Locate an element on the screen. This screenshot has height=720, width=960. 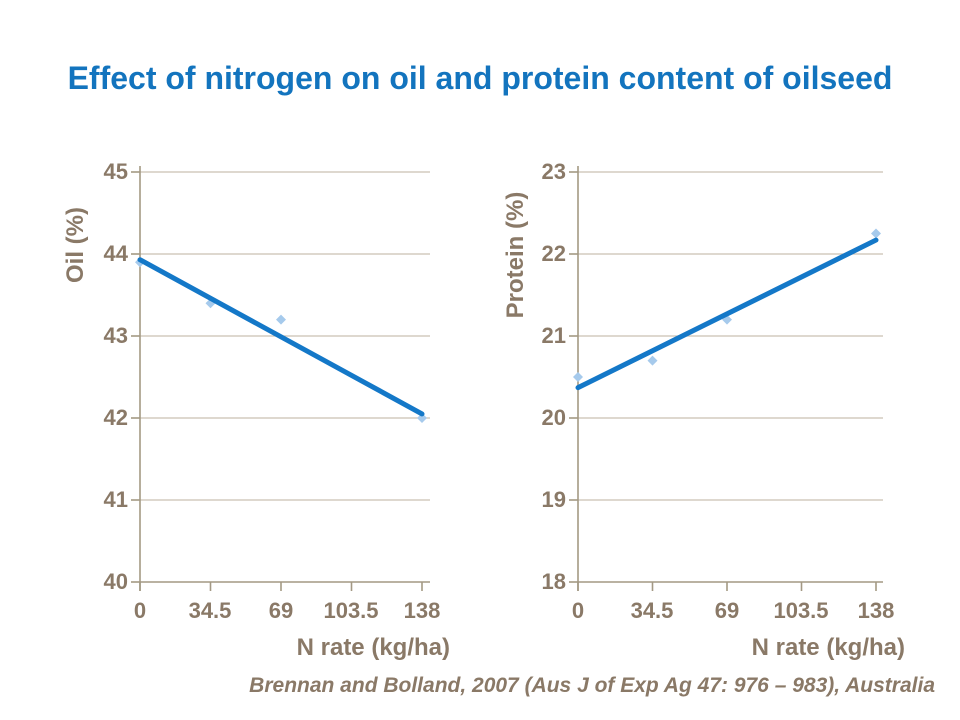
oil-y-tick-label: 40 is located at coordinates (115, 581).